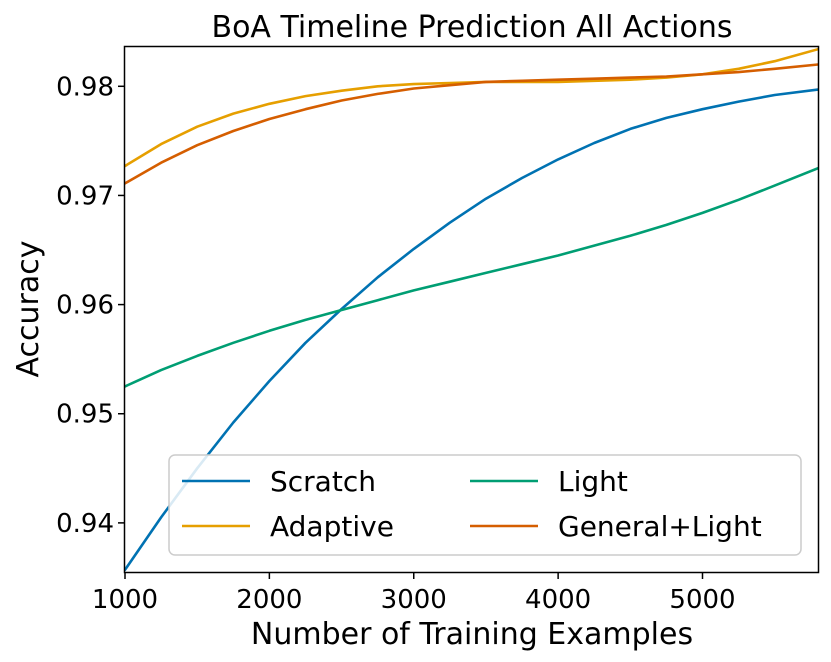  Describe the element at coordinates (85, 524) in the screenshot. I see `y-tick-label: 0.94` at that location.